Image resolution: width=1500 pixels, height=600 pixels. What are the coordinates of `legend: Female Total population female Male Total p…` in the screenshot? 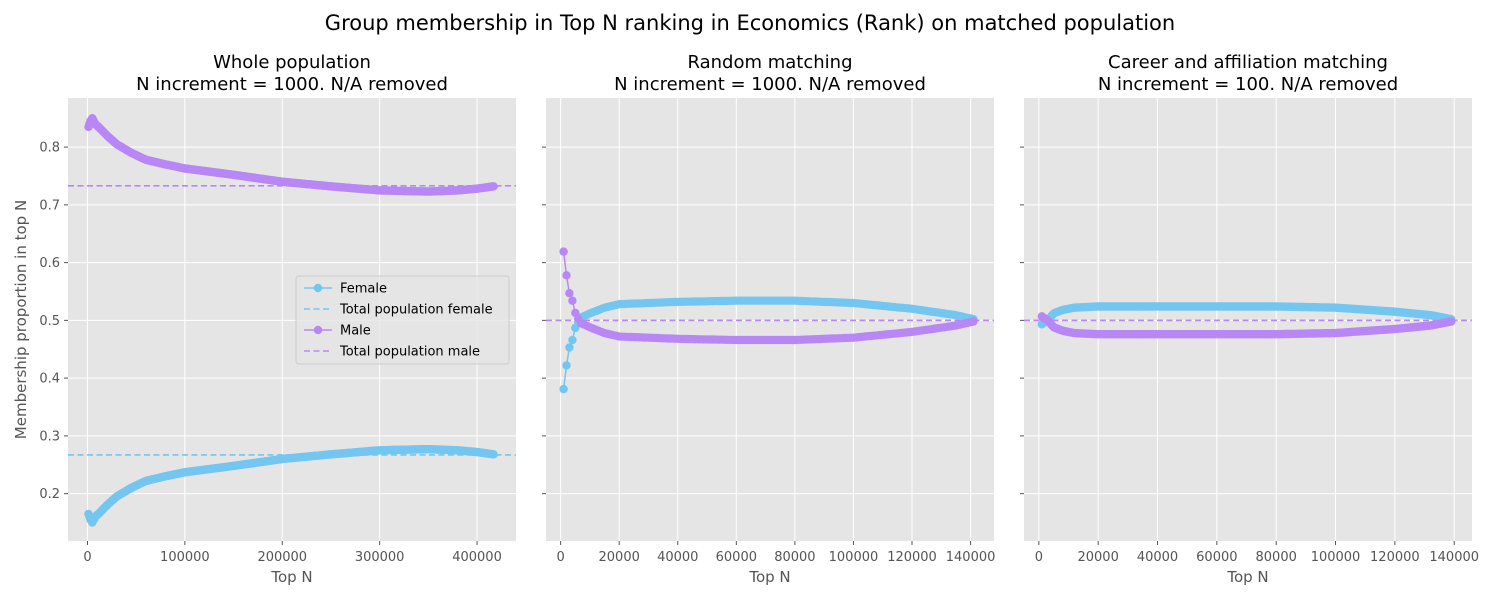 It's located at (402, 320).